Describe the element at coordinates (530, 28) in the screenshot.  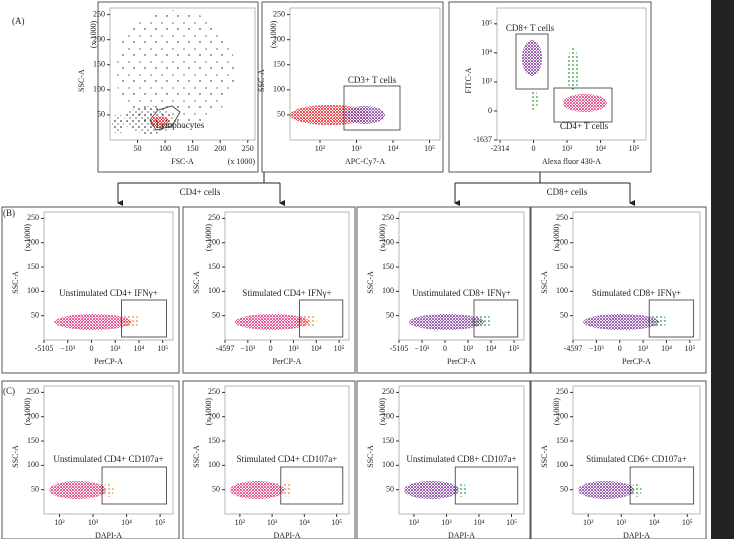
I see `gate-label: CD8+ T cells` at that location.